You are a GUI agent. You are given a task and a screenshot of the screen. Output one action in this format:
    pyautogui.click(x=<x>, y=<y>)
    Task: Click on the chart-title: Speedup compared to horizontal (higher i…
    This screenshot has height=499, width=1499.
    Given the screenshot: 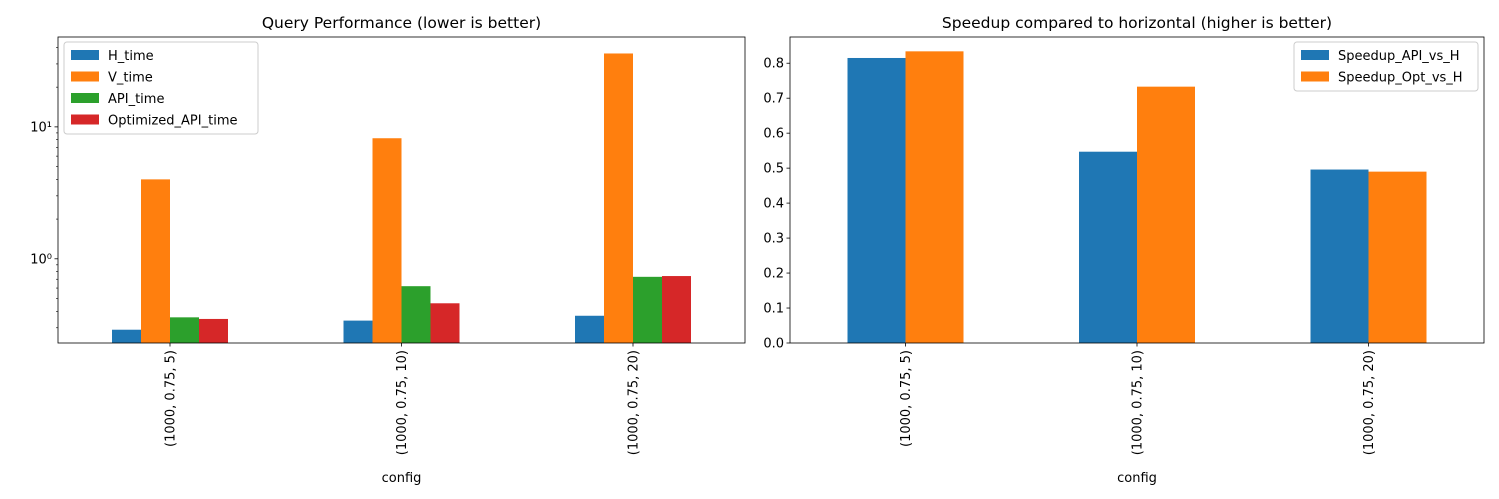 What is the action you would take?
    pyautogui.click(x=1137, y=23)
    